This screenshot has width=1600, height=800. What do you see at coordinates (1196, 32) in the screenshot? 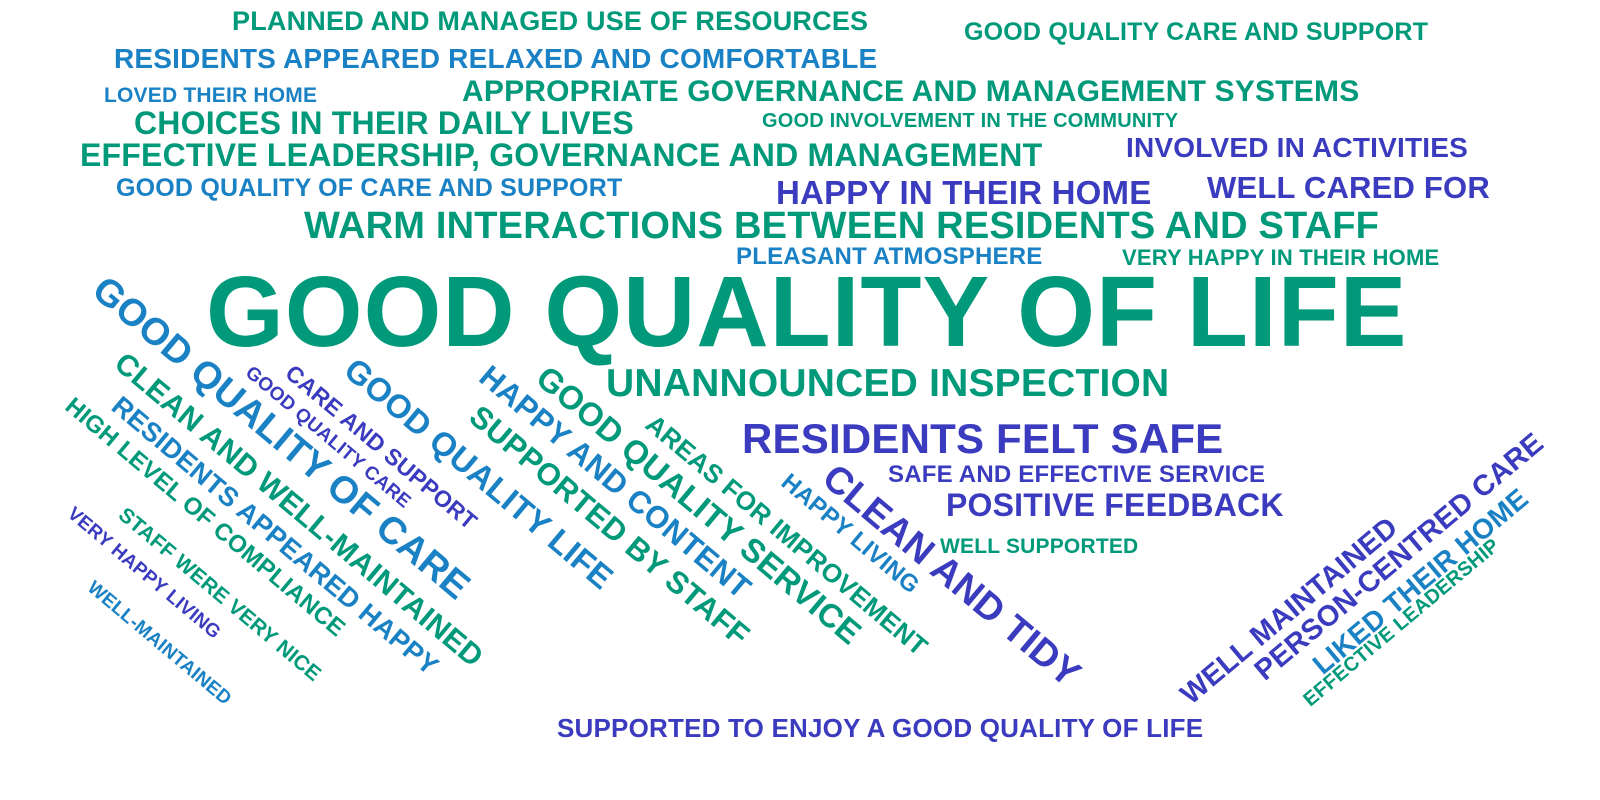
I see `phrase-good-quality-care-and-support: GOOD QUALITY CARE AND SUPPORT` at bounding box center [1196, 32].